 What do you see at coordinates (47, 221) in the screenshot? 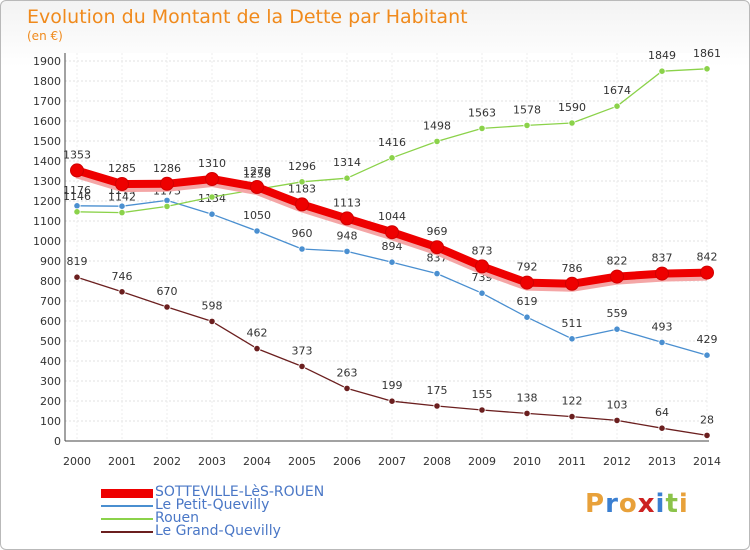
I see `y-tick-label: 1100` at bounding box center [47, 221].